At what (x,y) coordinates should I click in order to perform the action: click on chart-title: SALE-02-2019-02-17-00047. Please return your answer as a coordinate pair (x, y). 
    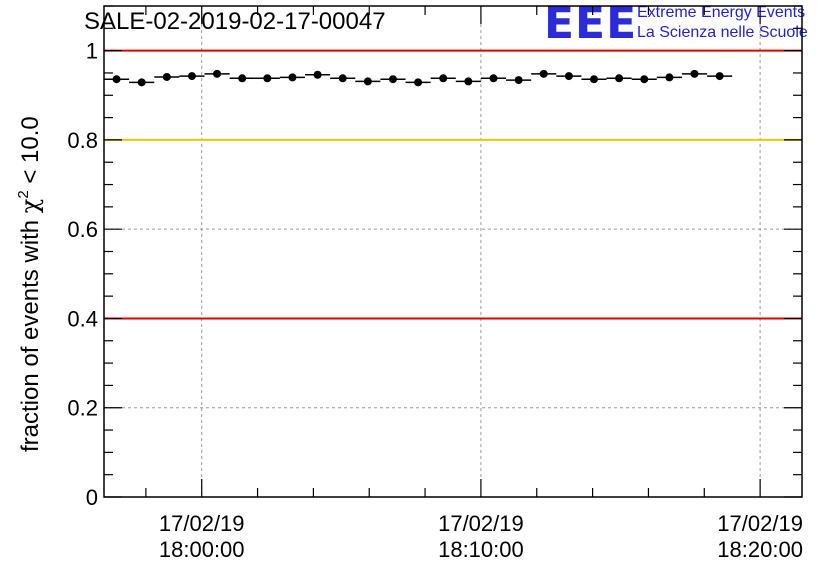
    Looking at the image, I should click on (235, 21).